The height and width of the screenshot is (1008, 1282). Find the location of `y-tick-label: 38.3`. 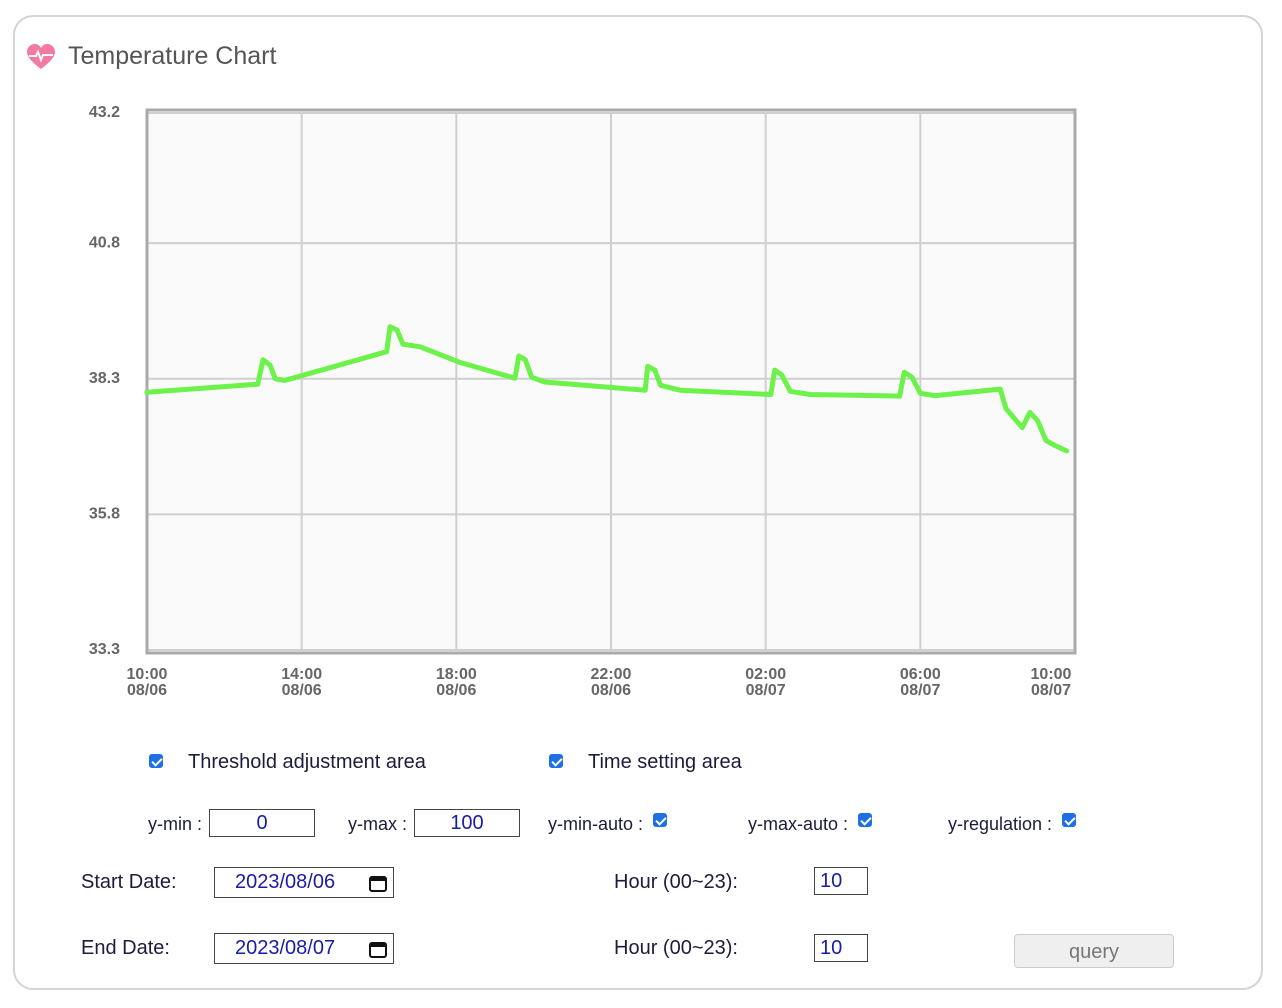

y-tick-label: 38.3 is located at coordinates (104, 378).